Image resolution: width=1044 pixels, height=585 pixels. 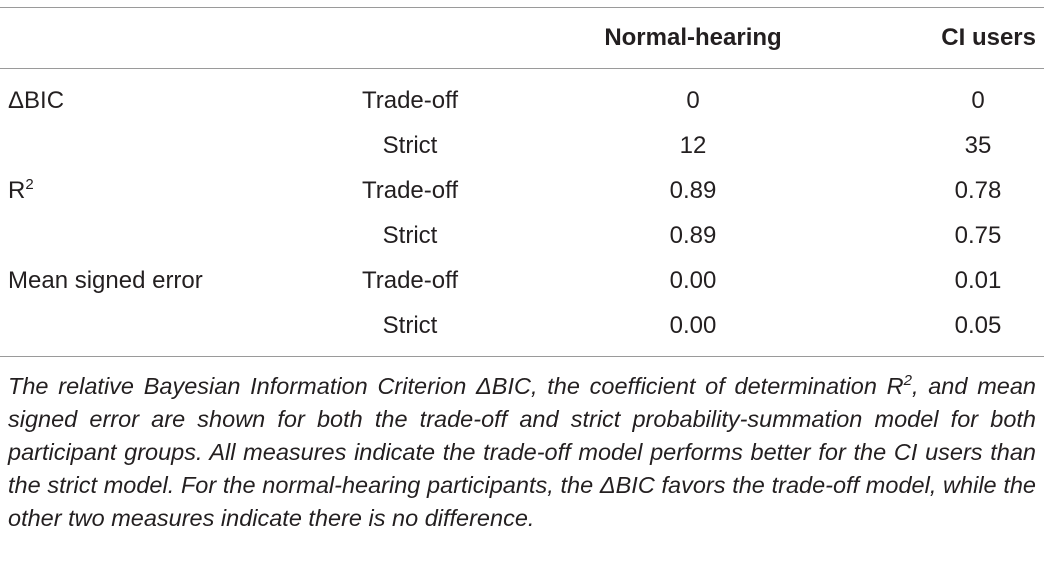 I want to click on row-label-text: ΔBIC, so click(x=36, y=100).